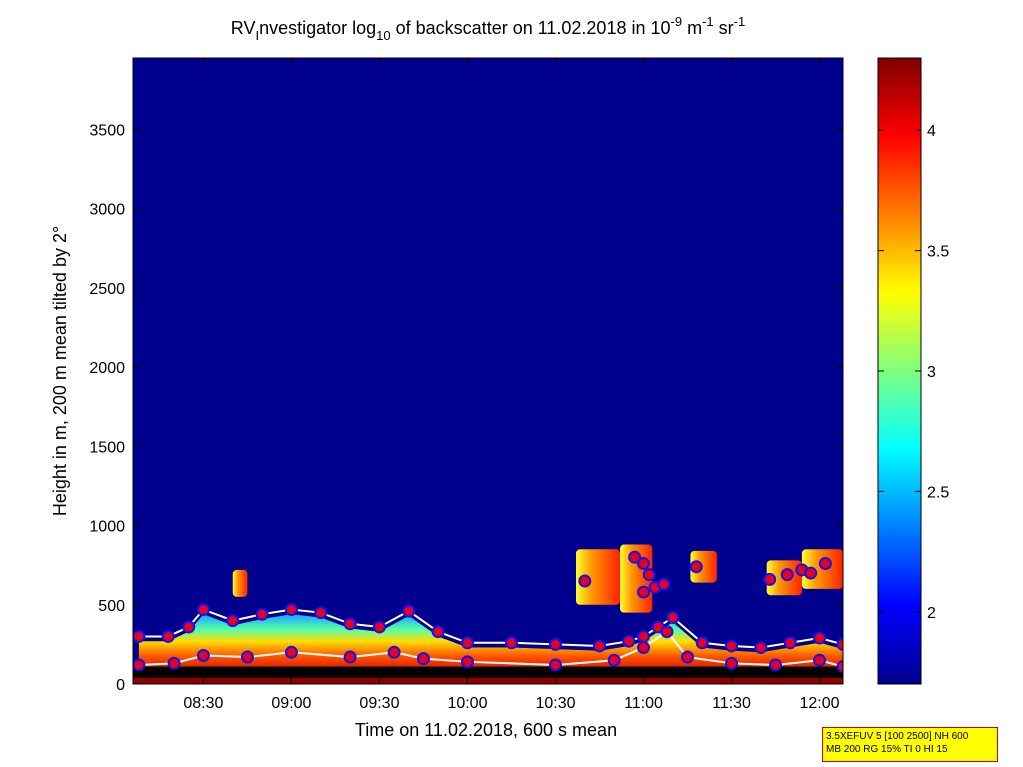 The width and height of the screenshot is (1023, 767). Describe the element at coordinates (643, 703) in the screenshot. I see `x-tick-label-5: 11:00` at that location.